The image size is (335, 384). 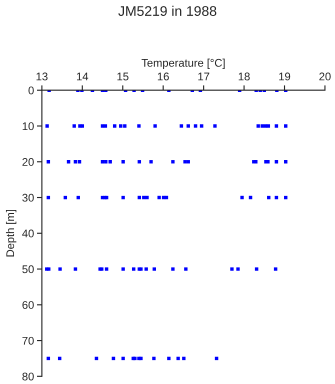 What do you see at coordinates (325, 76) in the screenshot?
I see `x-tick-label: 20` at bounding box center [325, 76].